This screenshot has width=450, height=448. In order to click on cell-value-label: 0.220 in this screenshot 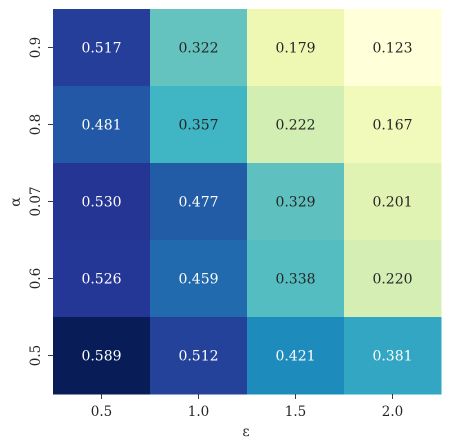, I will do `click(392, 280)`.